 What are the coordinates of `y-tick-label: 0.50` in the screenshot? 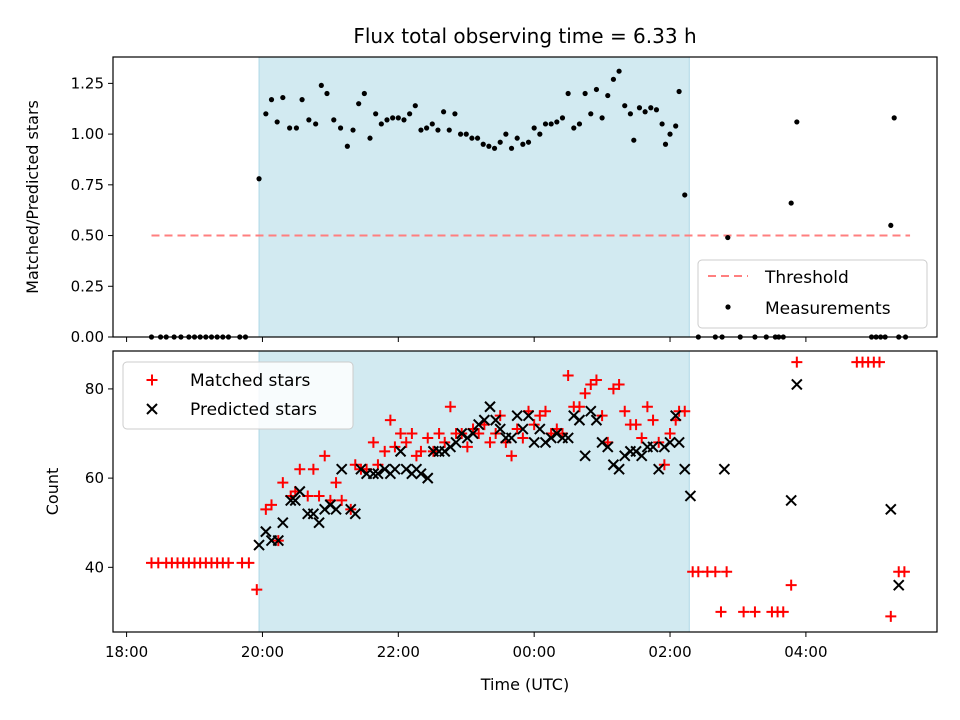 It's located at (87, 236).